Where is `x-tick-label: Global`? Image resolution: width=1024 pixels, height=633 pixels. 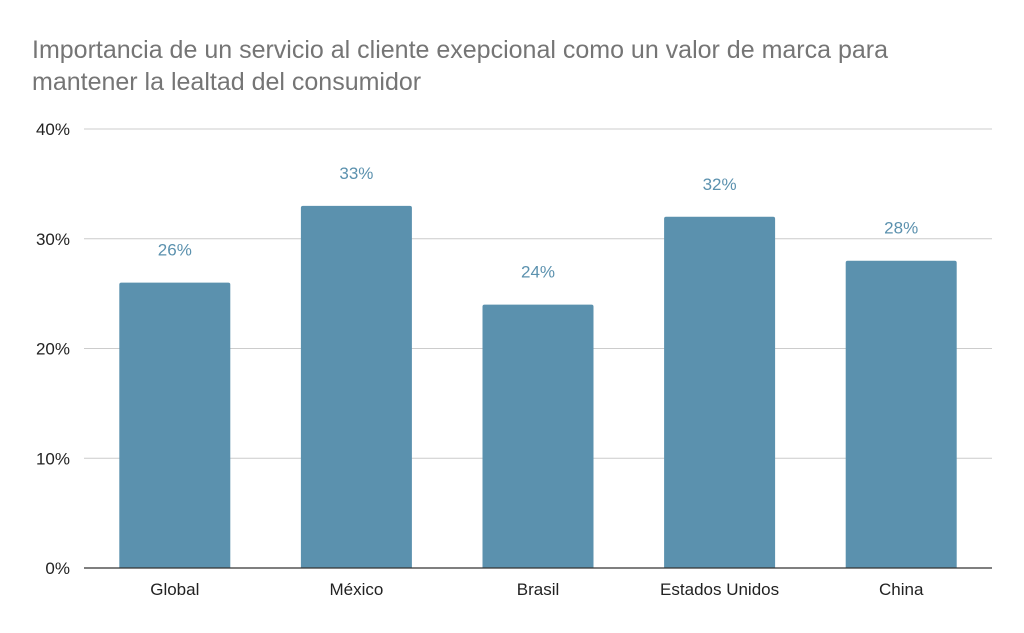
x-tick-label: Global is located at coordinates (174, 589).